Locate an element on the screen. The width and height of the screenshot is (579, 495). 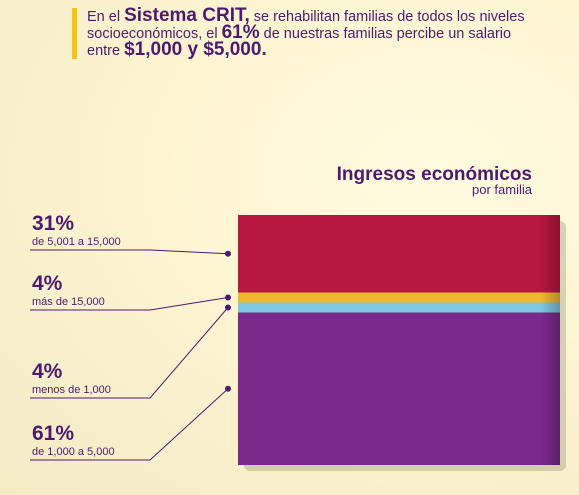
legend-label: más de 15,000 is located at coordinates (68, 302).